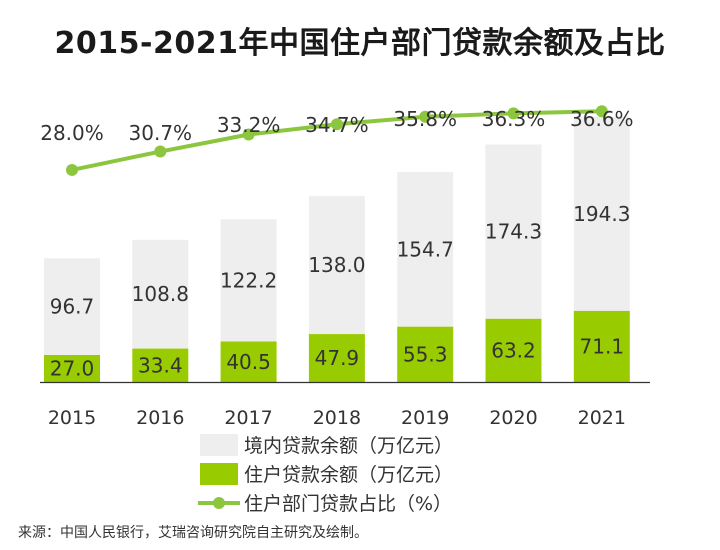 This screenshot has width=720, height=550. Describe the element at coordinates (513, 113) in the screenshot. I see `share-point-2020` at that location.